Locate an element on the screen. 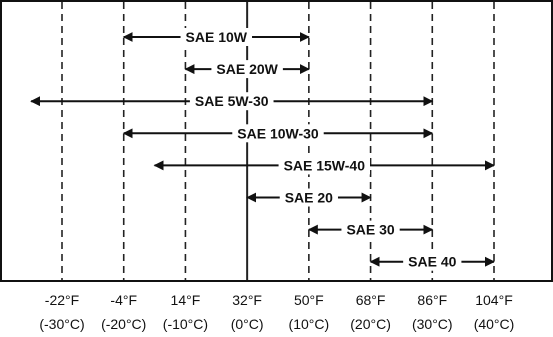 Image resolution: width=553 pixels, height=337 pixels. grade-range: SAE 20 is located at coordinates (308, 198).